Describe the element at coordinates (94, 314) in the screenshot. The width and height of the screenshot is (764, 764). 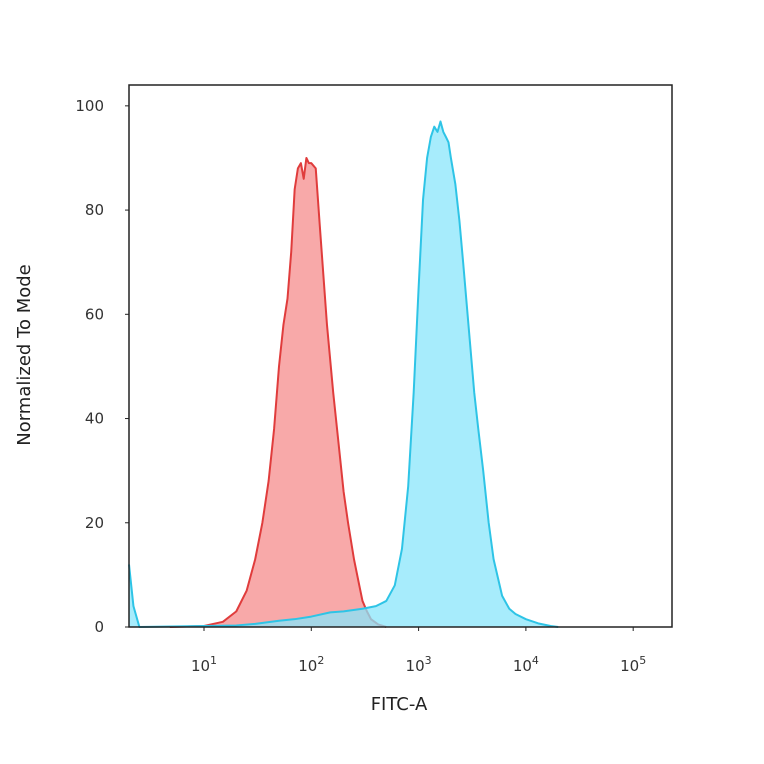
I see `y-tick-label-4: 60` at that location.